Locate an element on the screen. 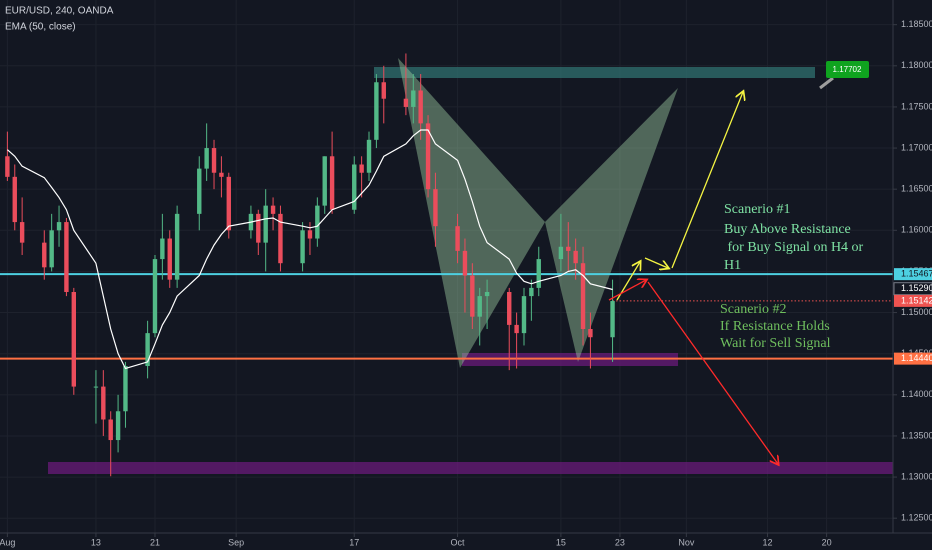  target-label: 1.17702 is located at coordinates (847, 69).